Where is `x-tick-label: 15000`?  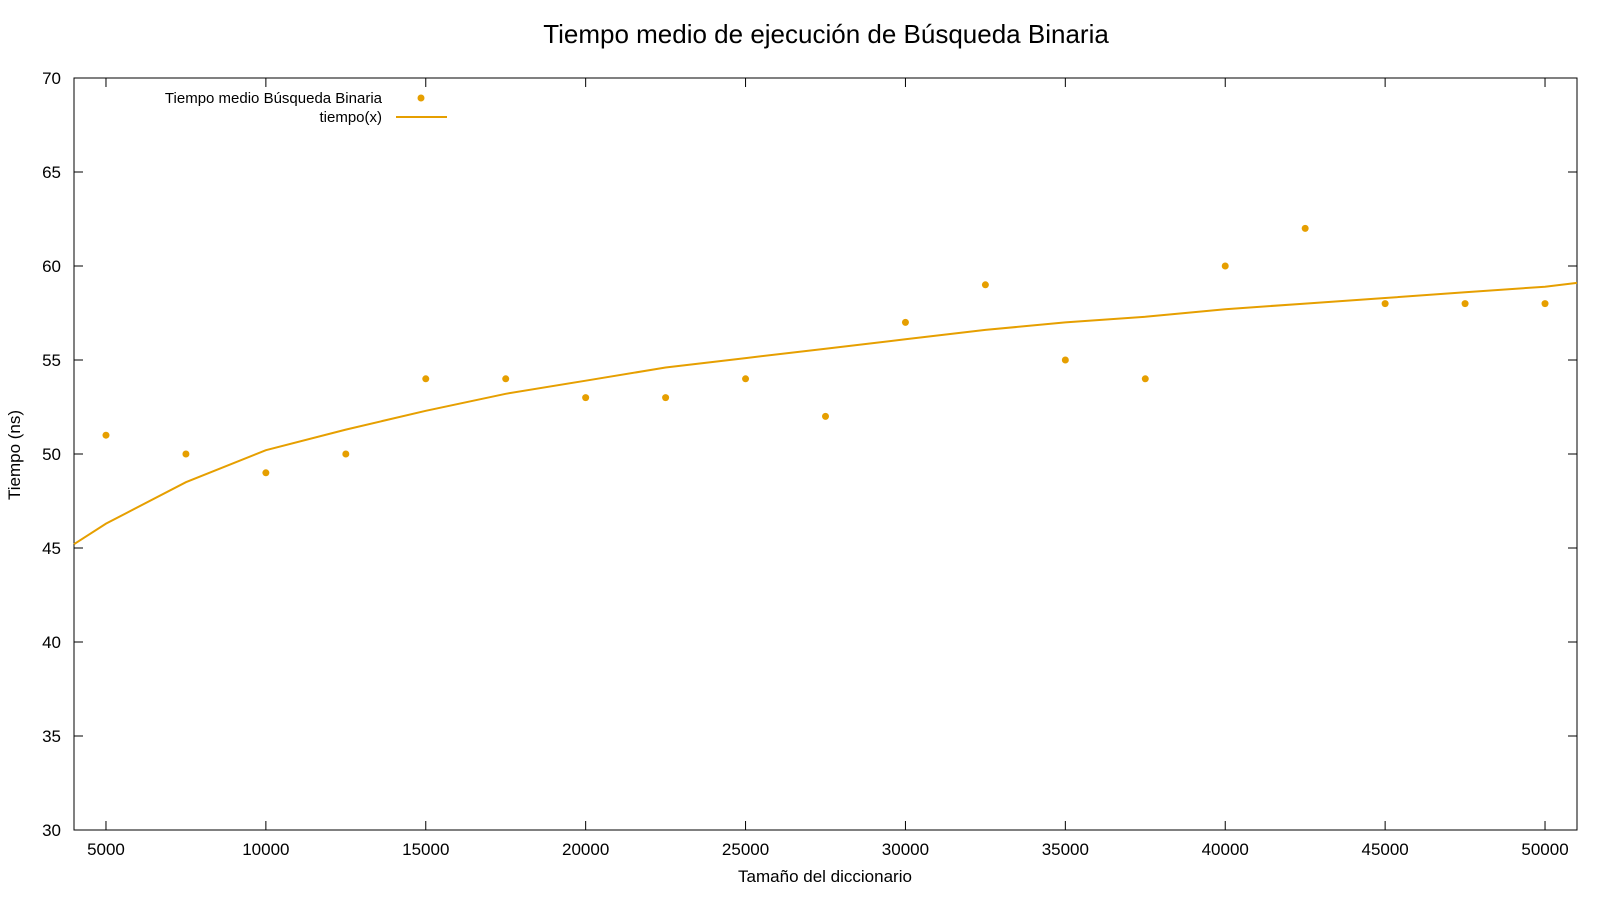 x-tick-label: 15000 is located at coordinates (425, 849).